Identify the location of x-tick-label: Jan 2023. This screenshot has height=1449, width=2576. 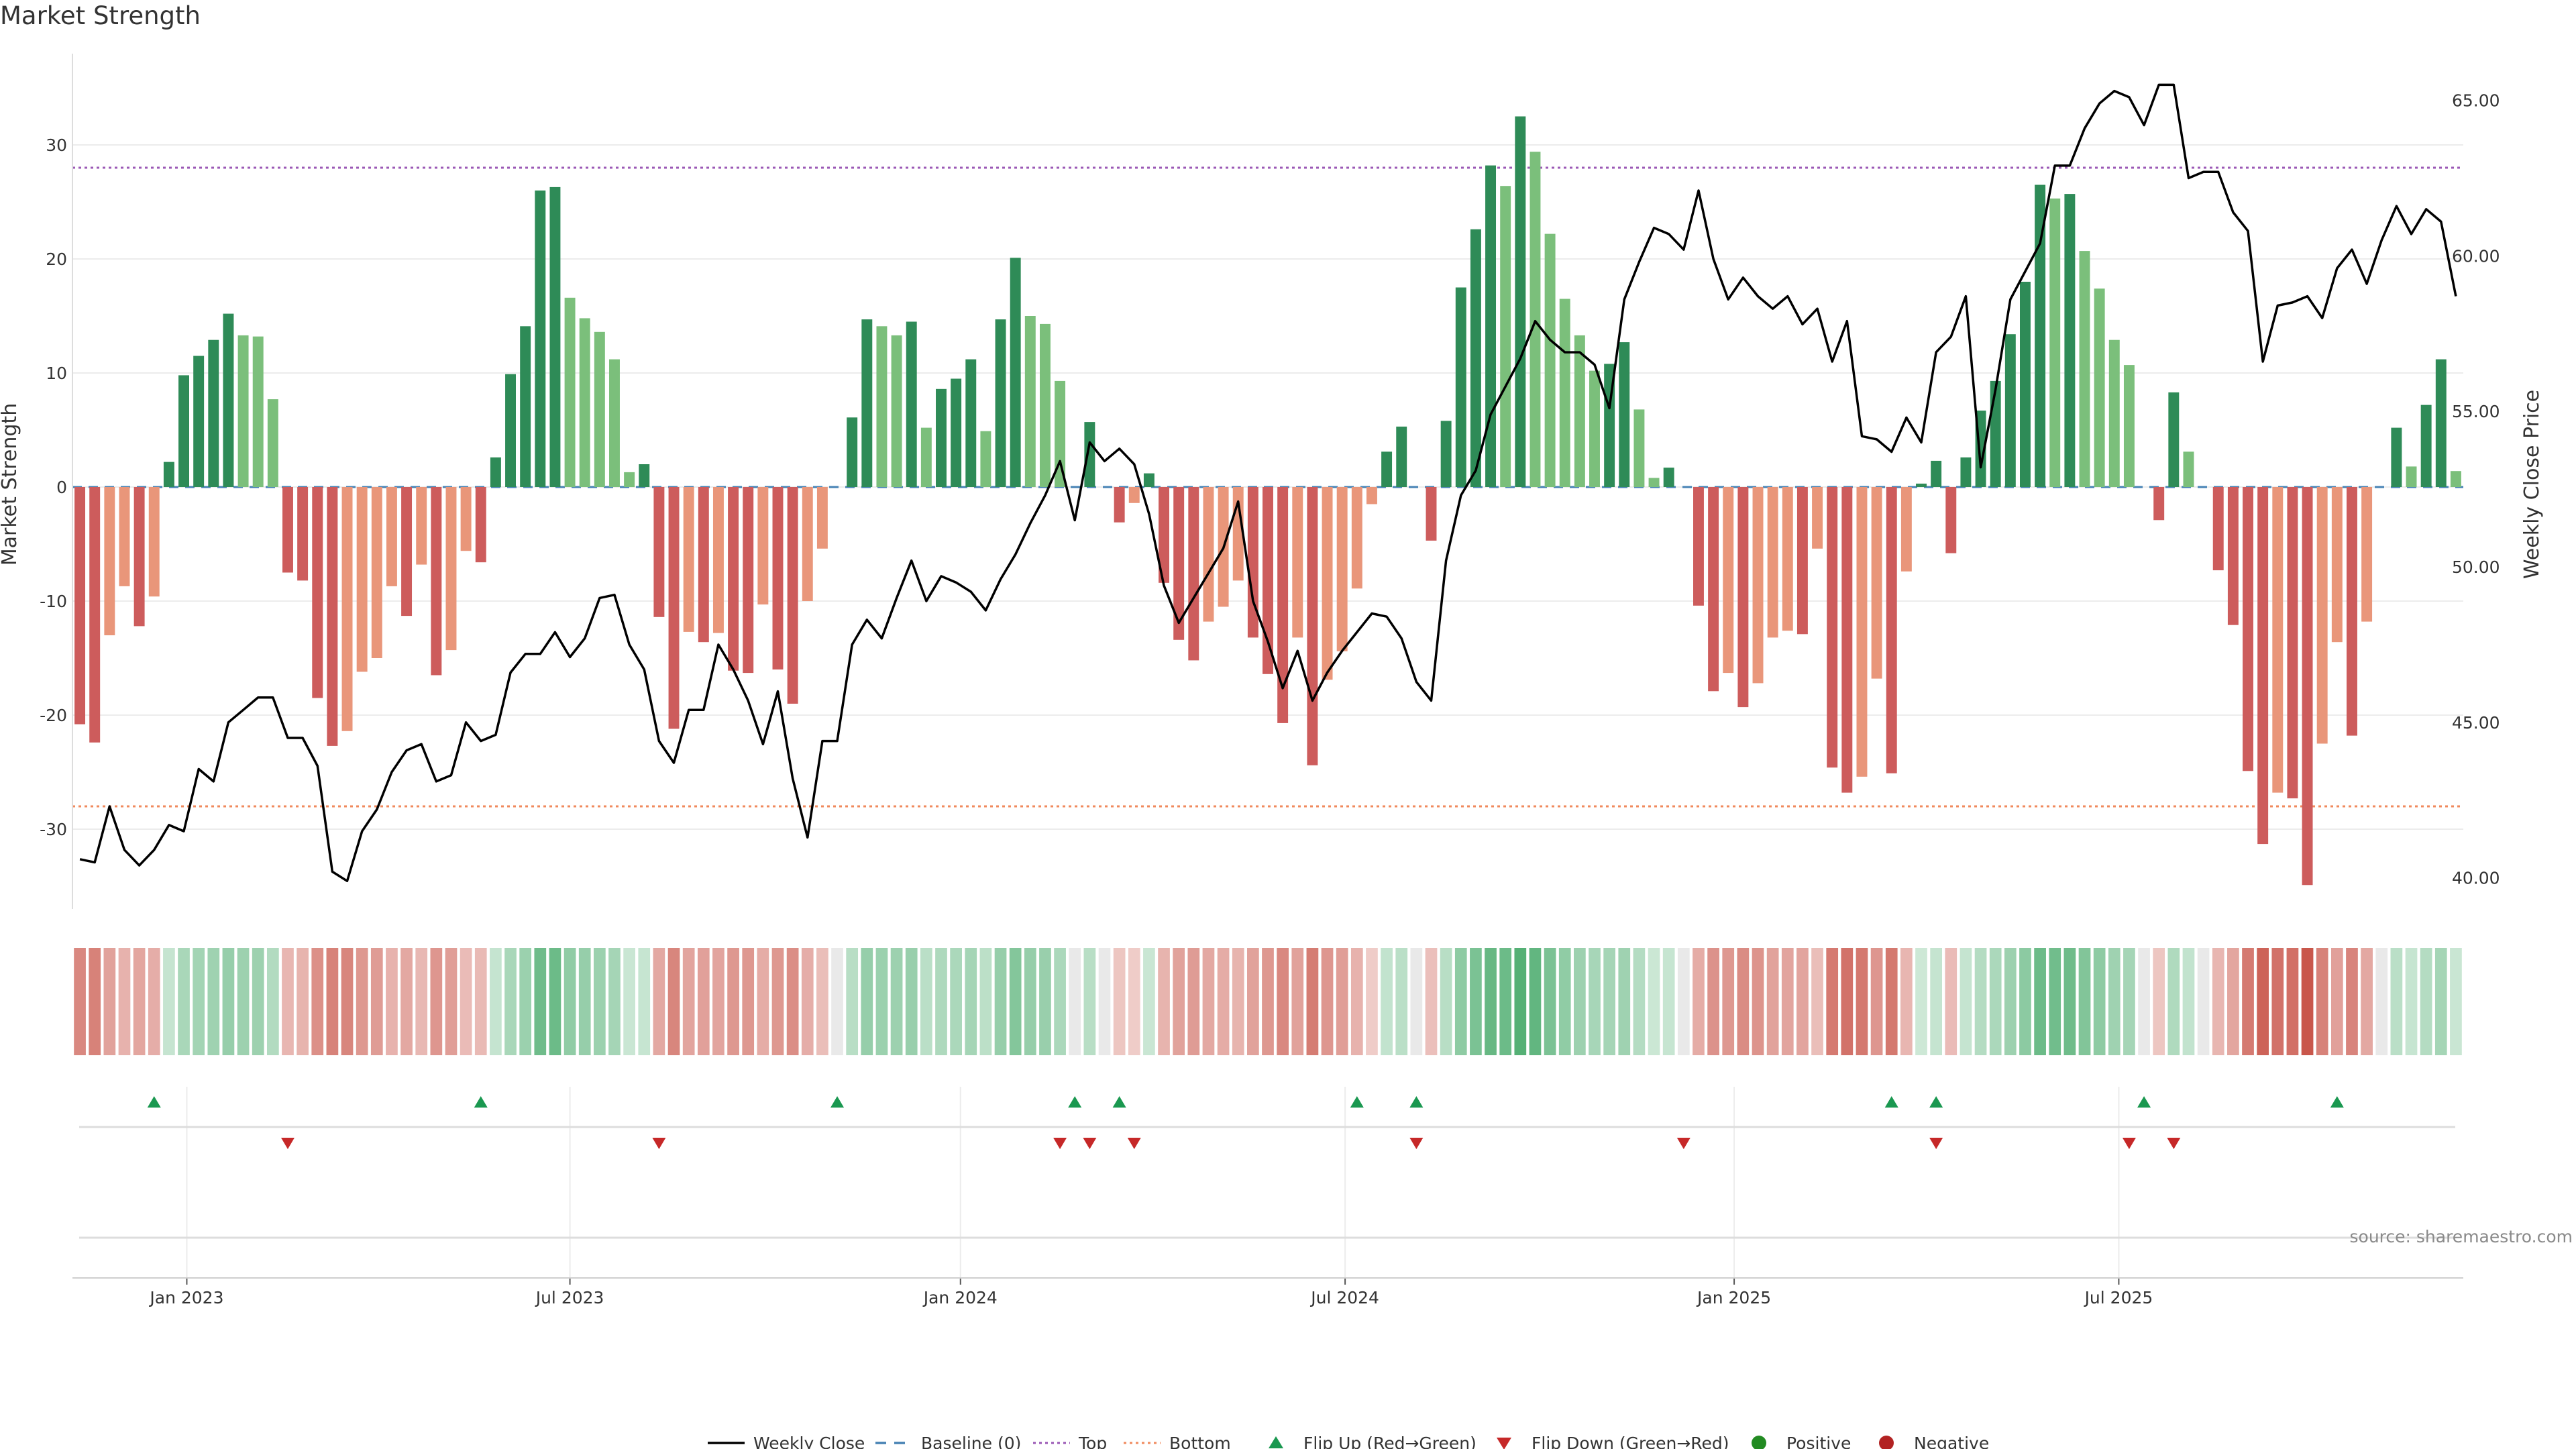
(185, 1297).